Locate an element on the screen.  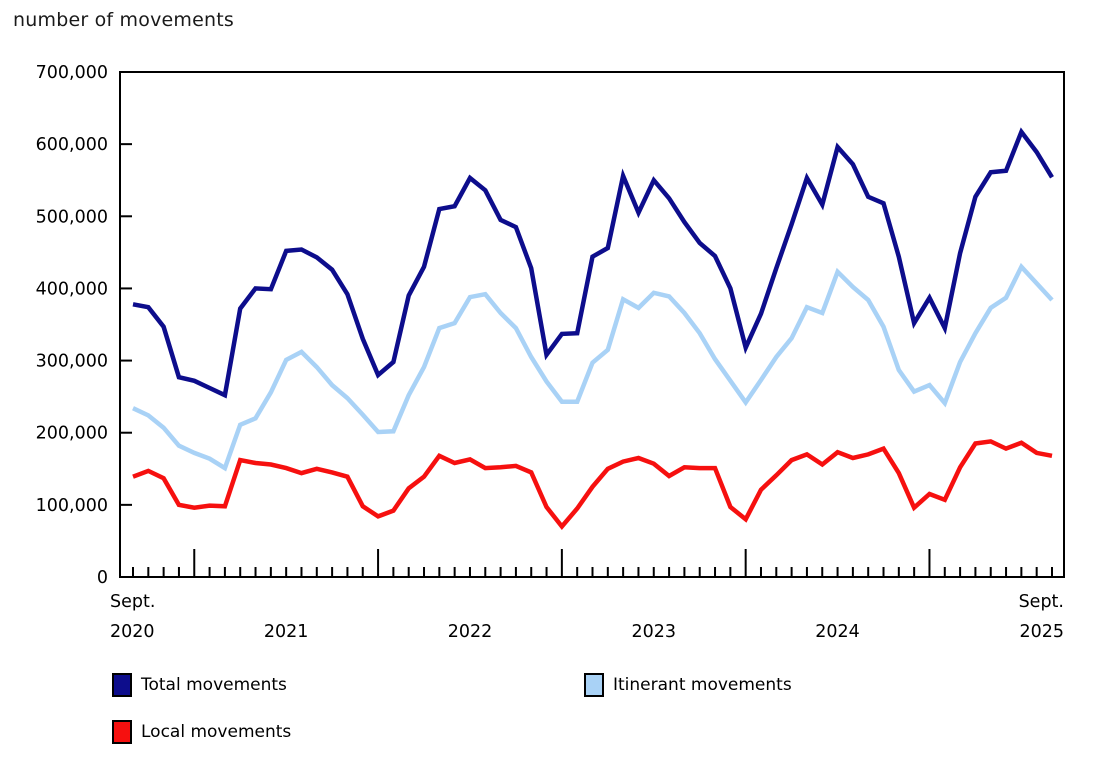
x-label-end-year: 2025 is located at coordinates (1041, 632).